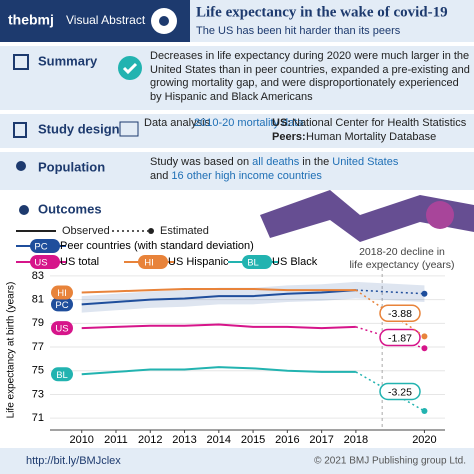 This screenshot has height=474, width=474. Describe the element at coordinates (184, 440) in the screenshot. I see `x-tick-label: 2013` at that location.